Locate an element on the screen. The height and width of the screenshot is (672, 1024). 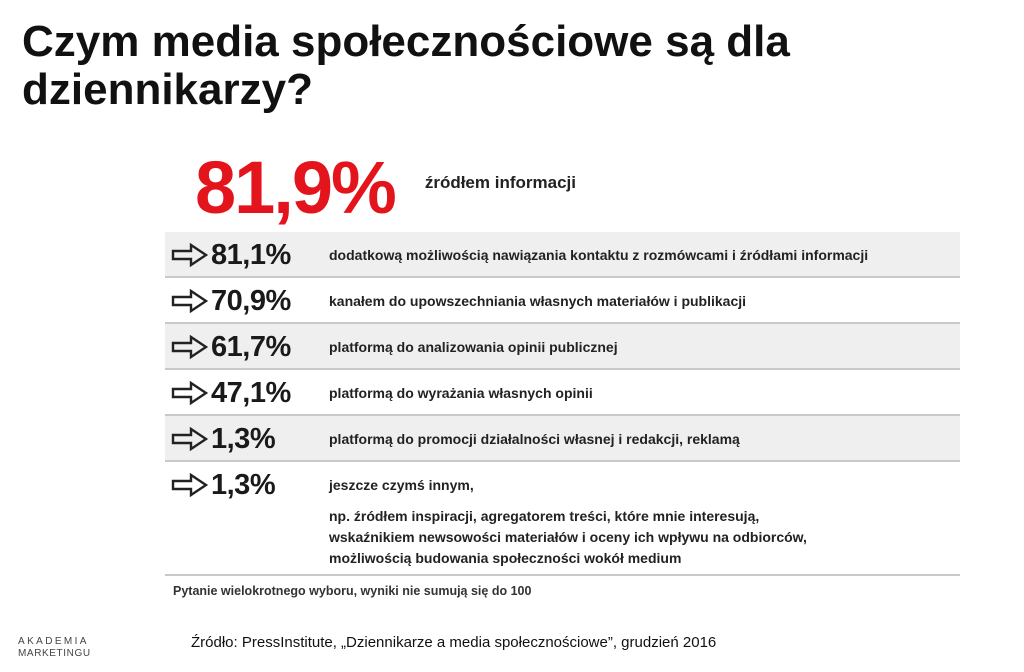
logo-line-1: AKADEMIA is located at coordinates (53, 641).